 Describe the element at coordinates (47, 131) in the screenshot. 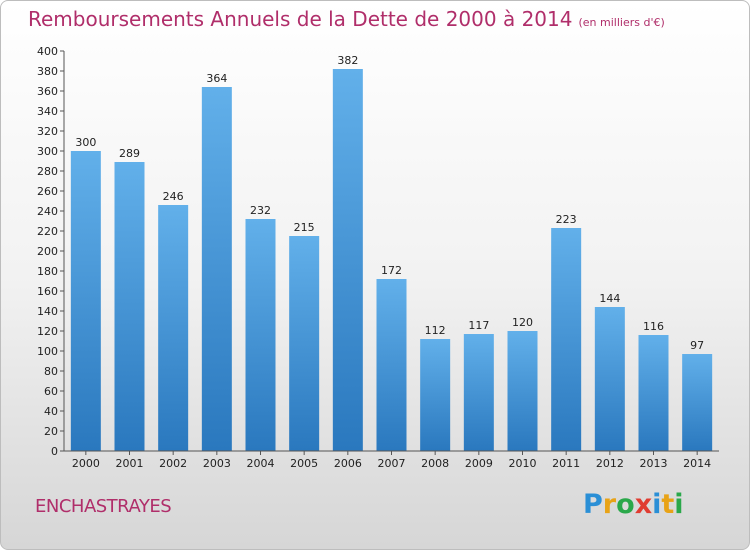

I see `y-tick-label: 320` at that location.